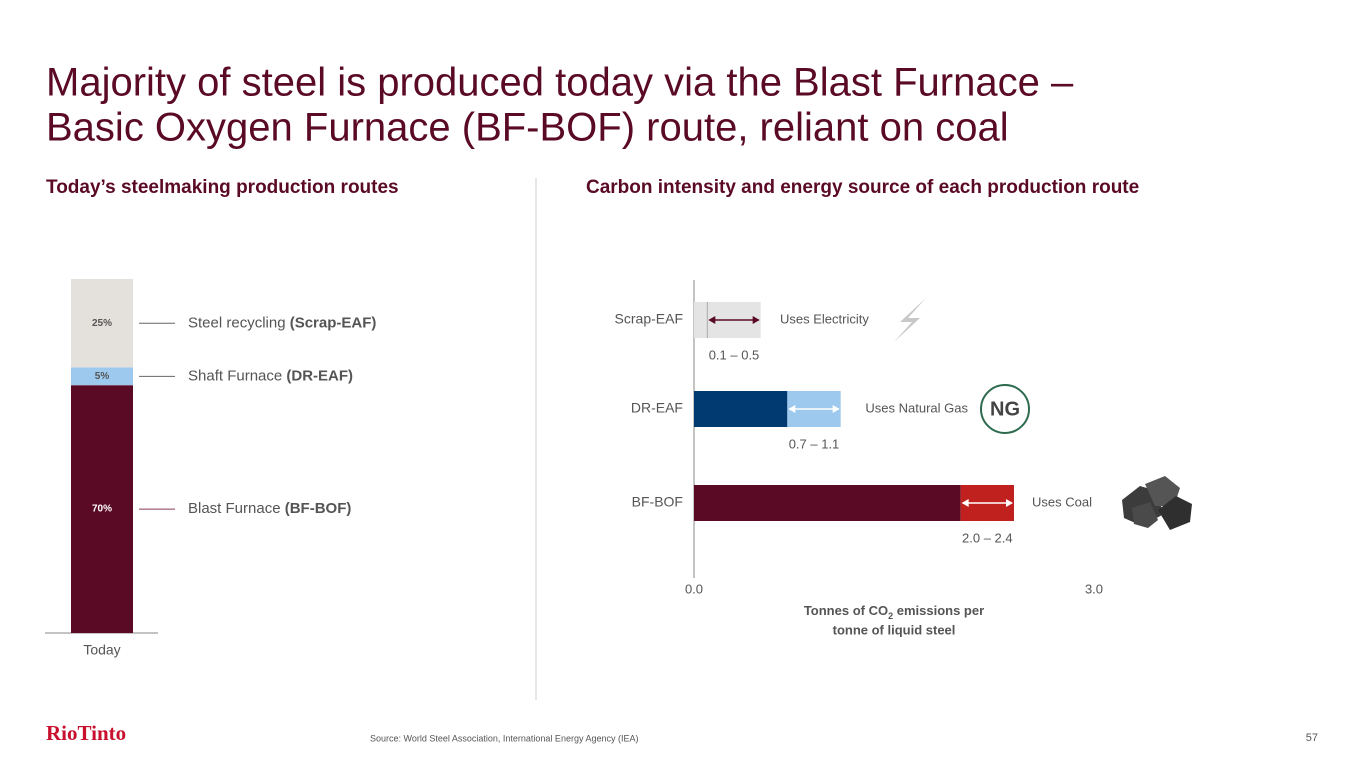  Describe the element at coordinates (1312, 738) in the screenshot. I see `page-number: 57` at that location.